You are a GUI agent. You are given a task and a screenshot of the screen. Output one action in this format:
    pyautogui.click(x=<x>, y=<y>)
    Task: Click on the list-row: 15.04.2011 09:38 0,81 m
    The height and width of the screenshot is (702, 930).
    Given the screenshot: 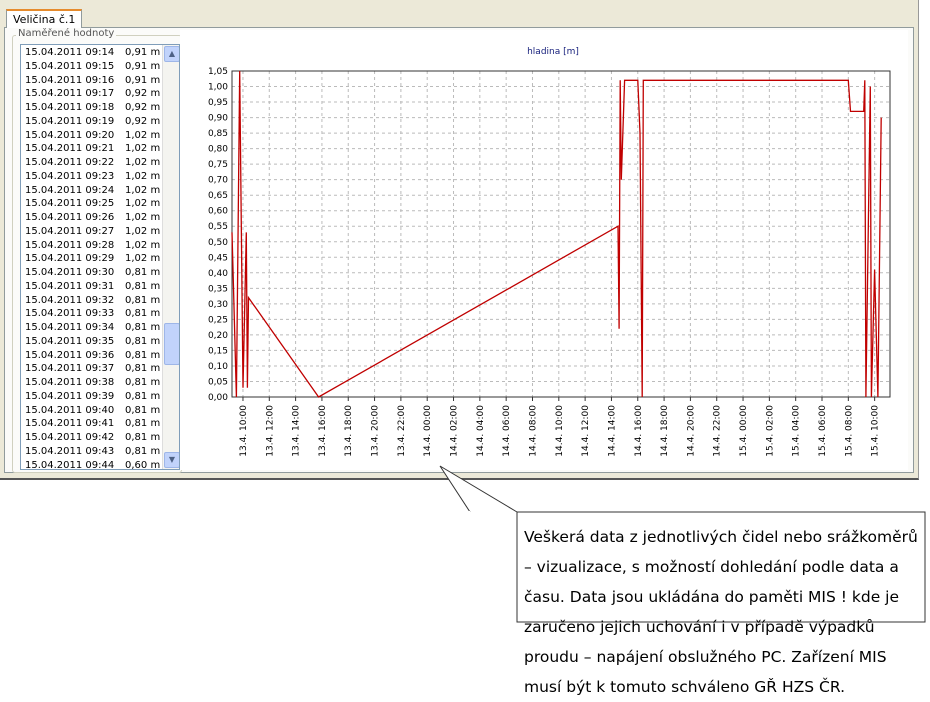 What is the action you would take?
    pyautogui.click(x=92, y=382)
    